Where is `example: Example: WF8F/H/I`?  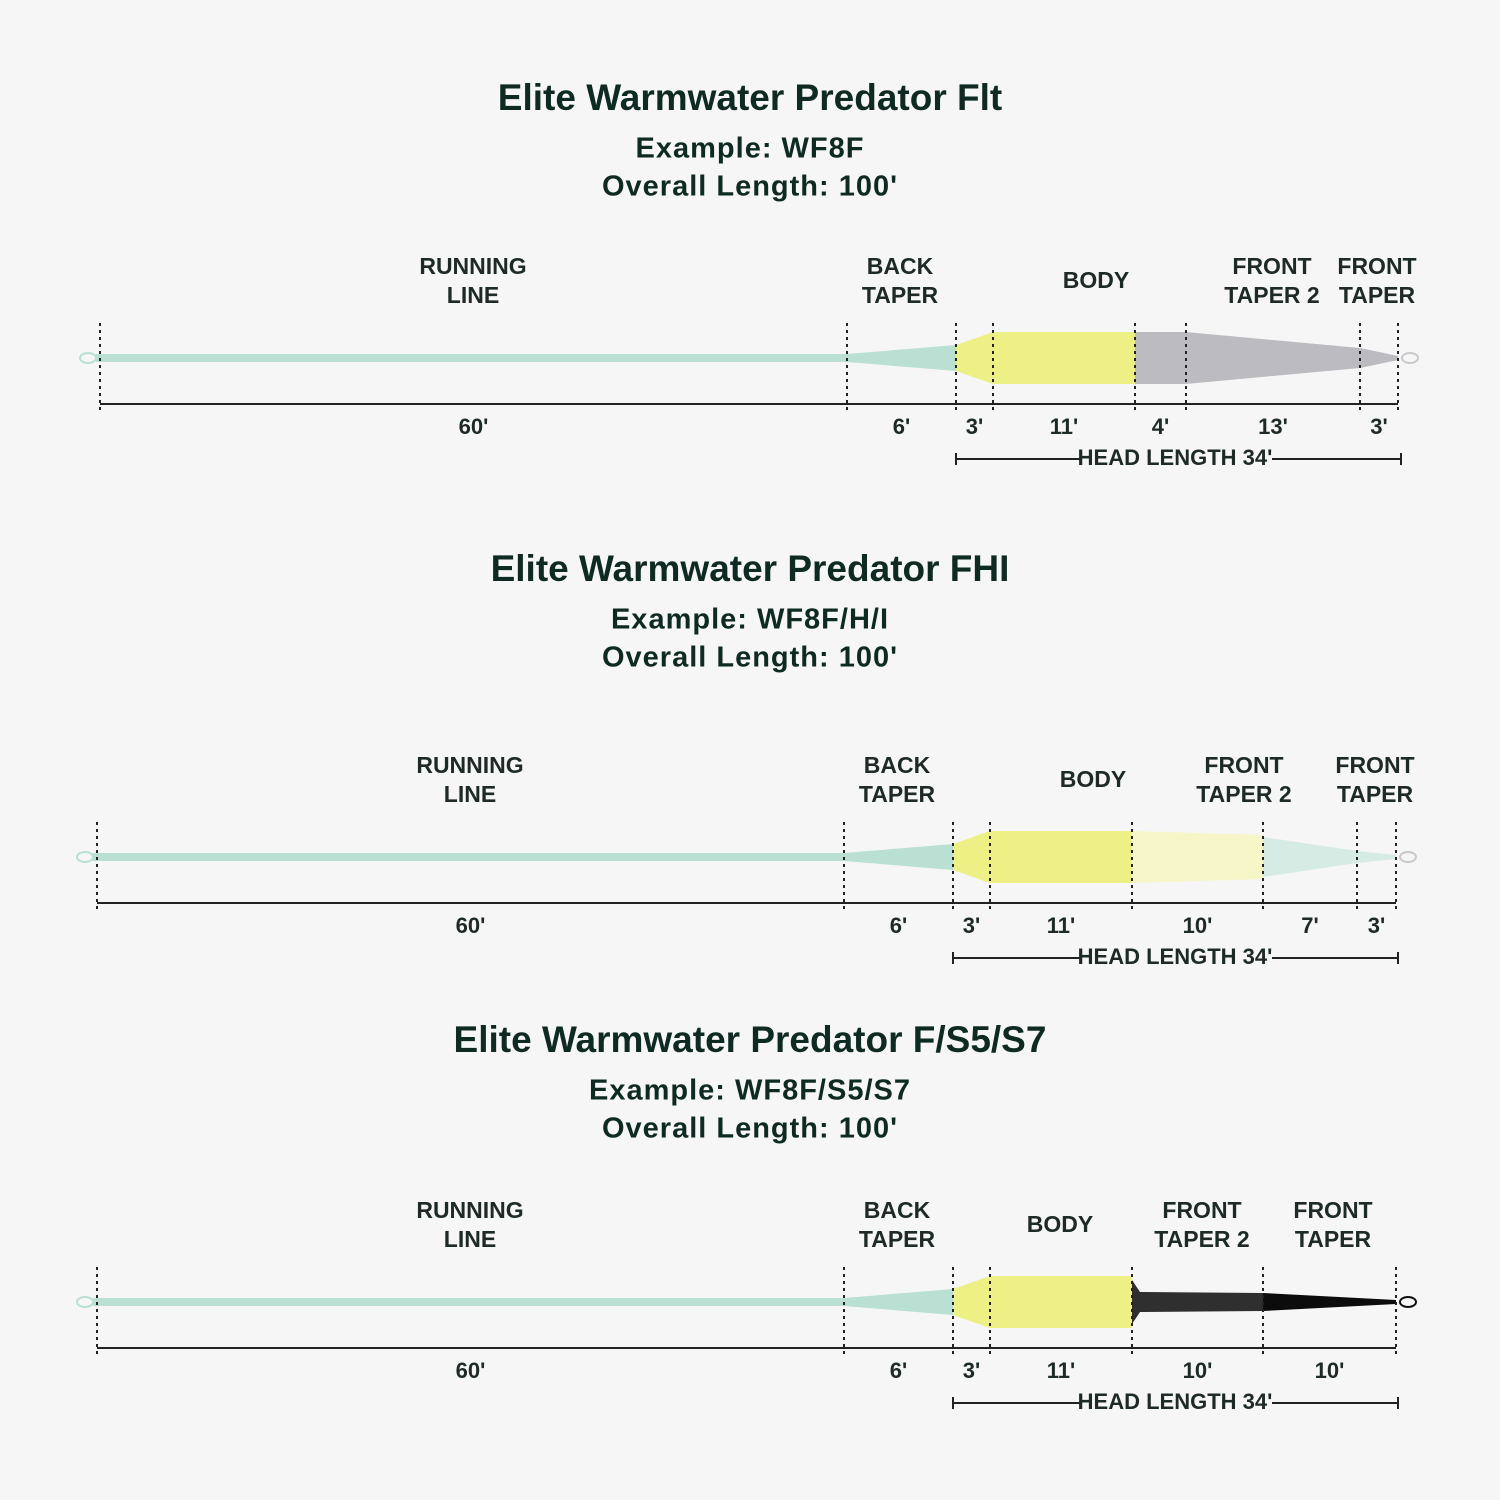
example: Example: WF8F/H/I is located at coordinates (750, 620).